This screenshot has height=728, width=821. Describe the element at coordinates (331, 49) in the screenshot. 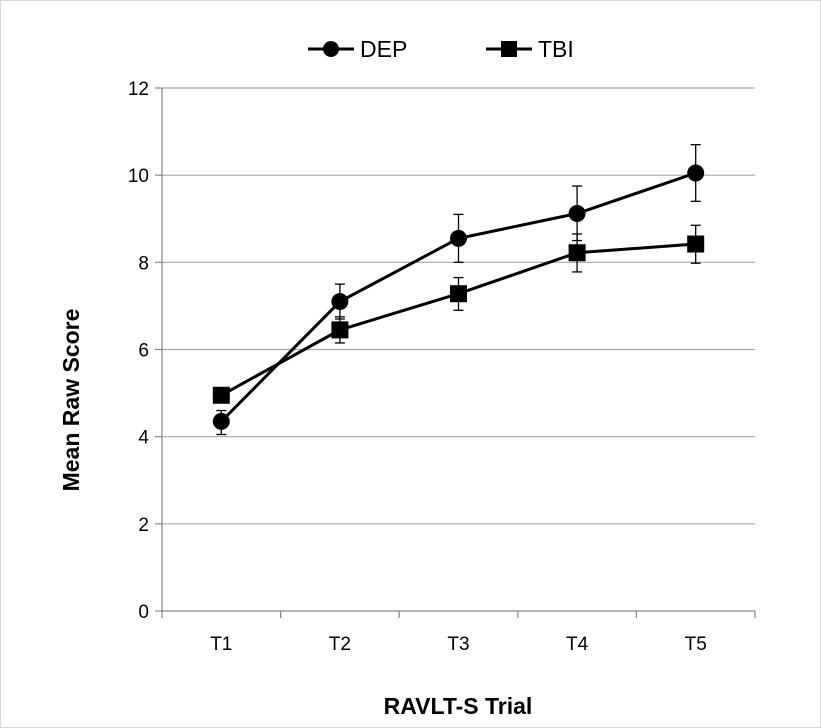

I see `legend-dep-marker` at that location.